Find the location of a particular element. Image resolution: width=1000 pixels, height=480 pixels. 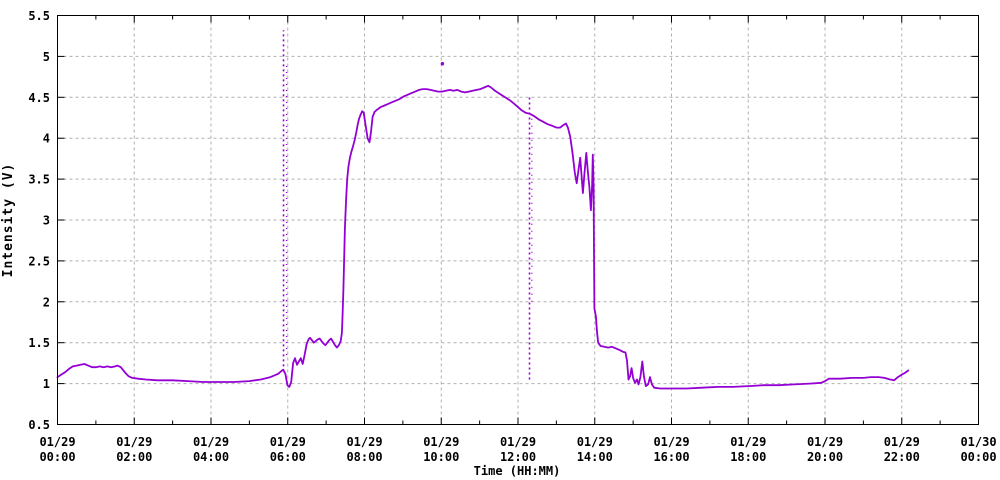

x-tick-time-label: 18:00 is located at coordinates (748, 457).